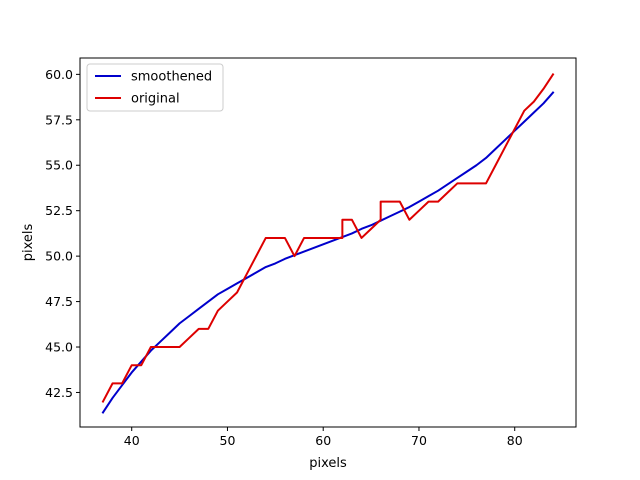 The width and height of the screenshot is (640, 480). What do you see at coordinates (59, 256) in the screenshot?
I see `y-tick-label: 50.0` at bounding box center [59, 256].